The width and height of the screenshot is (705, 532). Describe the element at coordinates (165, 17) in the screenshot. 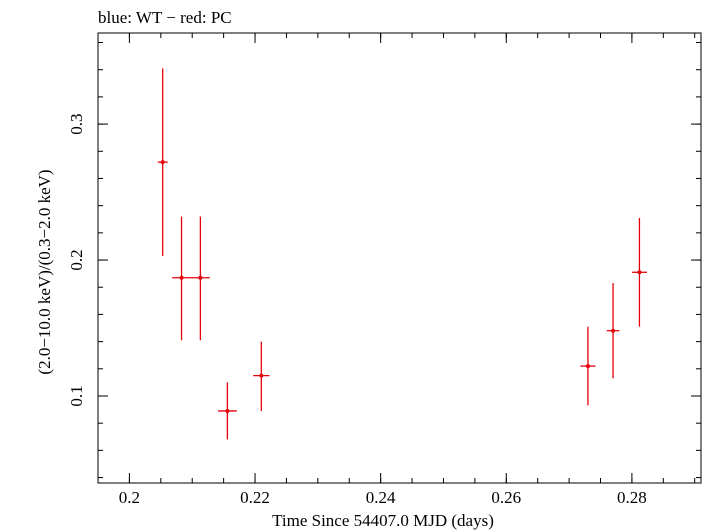

I see `chart-title: blue: WT − red: PC` at that location.